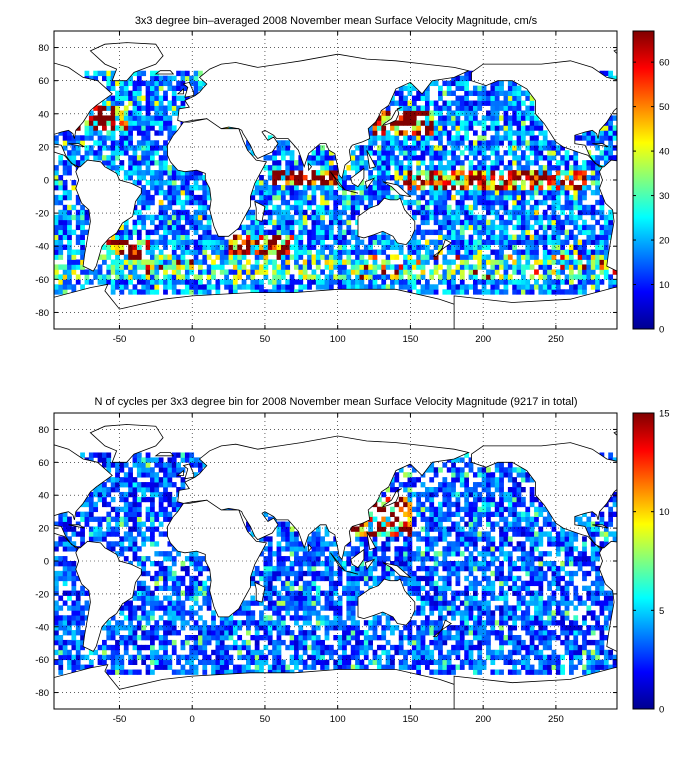 The height and width of the screenshot is (760, 696). Describe the element at coordinates (483, 339) in the screenshot. I see `x-tick-label: 200` at that location.